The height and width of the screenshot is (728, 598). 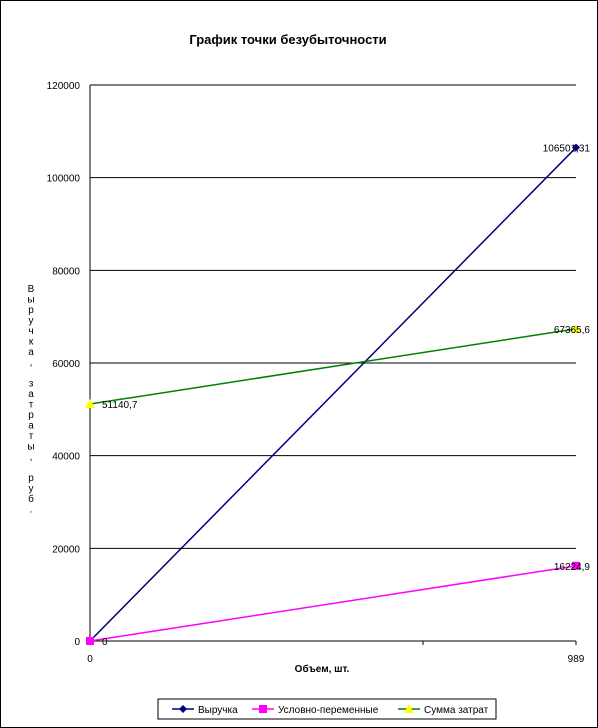 What do you see at coordinates (90, 659) in the screenshot?
I see `x-tick-label: 0` at bounding box center [90, 659].